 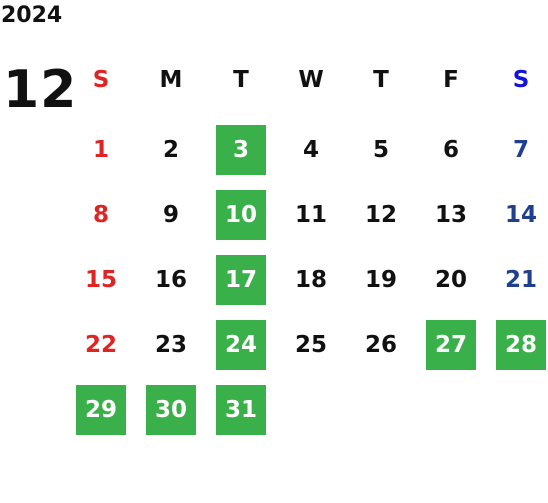 What do you see at coordinates (241, 410) in the screenshot?
I see `day-cell: 31` at bounding box center [241, 410].